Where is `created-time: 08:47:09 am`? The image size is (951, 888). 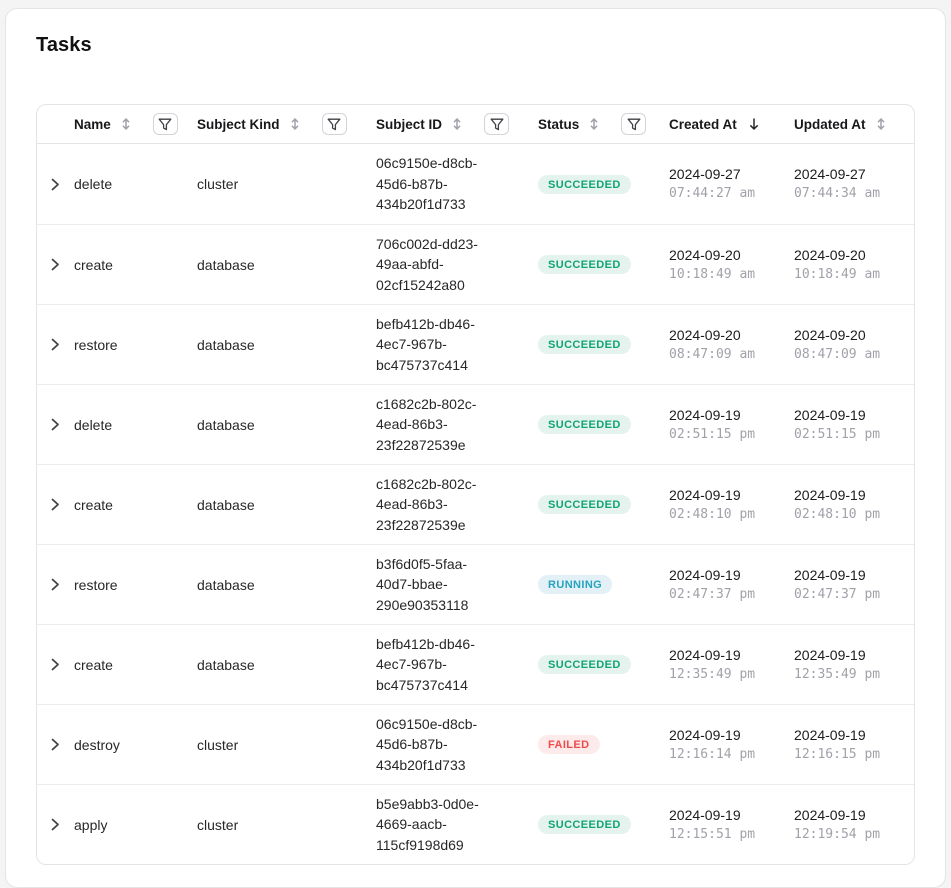 created-time: 08:47:09 am is located at coordinates (712, 354).